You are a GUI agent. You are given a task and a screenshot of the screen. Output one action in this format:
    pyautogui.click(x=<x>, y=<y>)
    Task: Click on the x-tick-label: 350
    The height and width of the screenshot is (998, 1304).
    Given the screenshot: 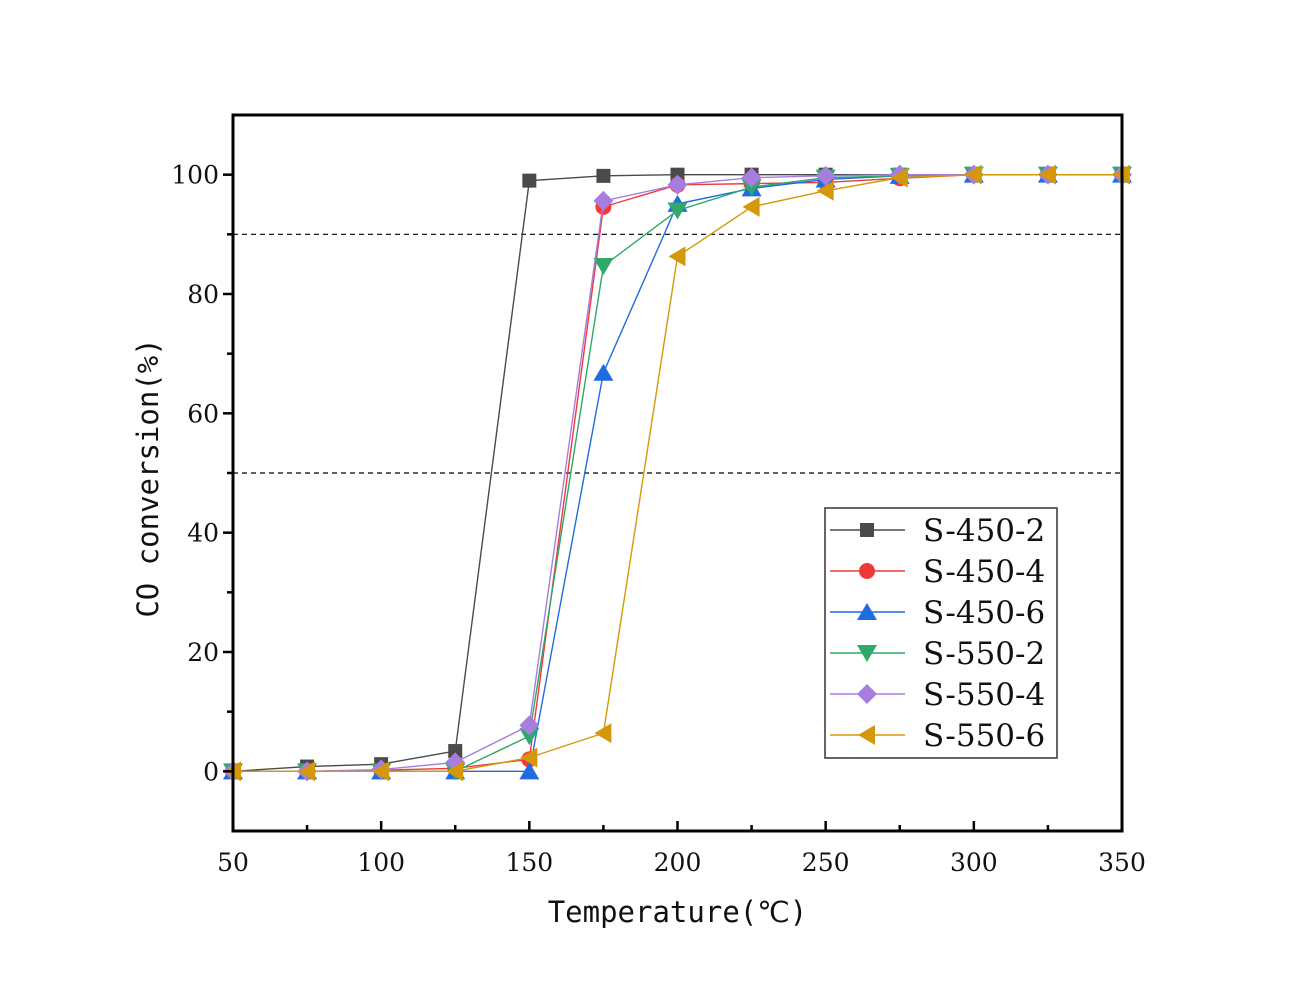 What is the action you would take?
    pyautogui.click(x=1122, y=862)
    